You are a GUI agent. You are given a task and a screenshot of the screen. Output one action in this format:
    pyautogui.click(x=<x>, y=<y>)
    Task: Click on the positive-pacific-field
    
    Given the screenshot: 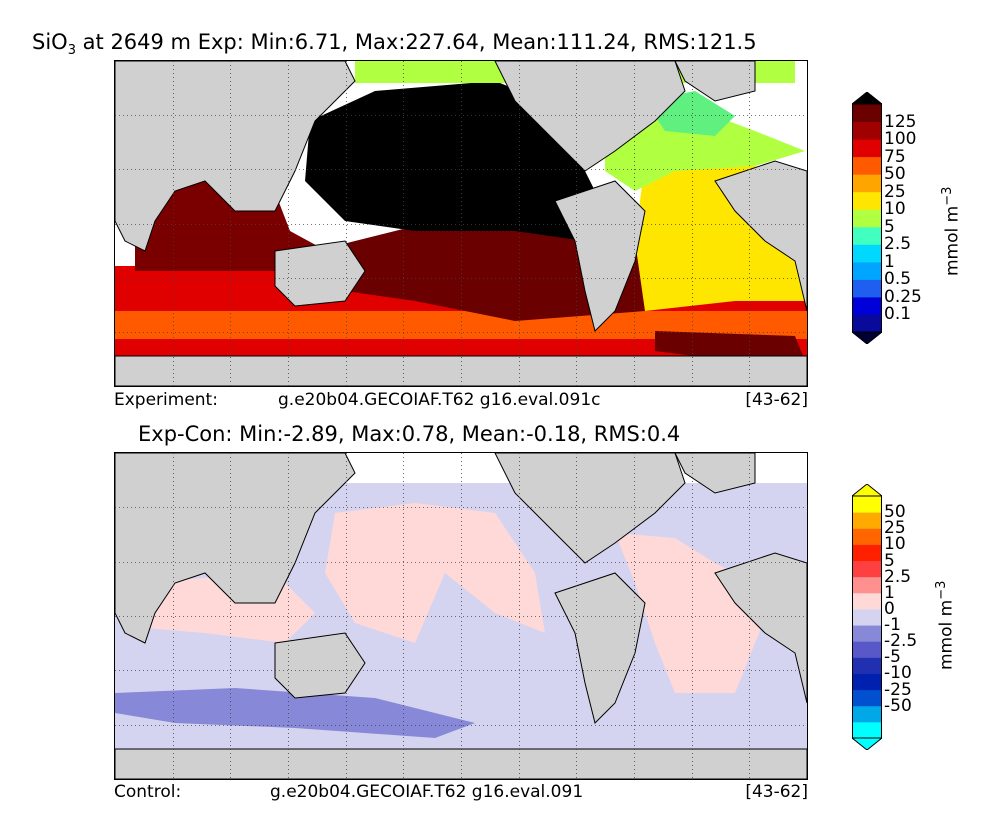 What is the action you would take?
    pyautogui.click(x=435, y=573)
    